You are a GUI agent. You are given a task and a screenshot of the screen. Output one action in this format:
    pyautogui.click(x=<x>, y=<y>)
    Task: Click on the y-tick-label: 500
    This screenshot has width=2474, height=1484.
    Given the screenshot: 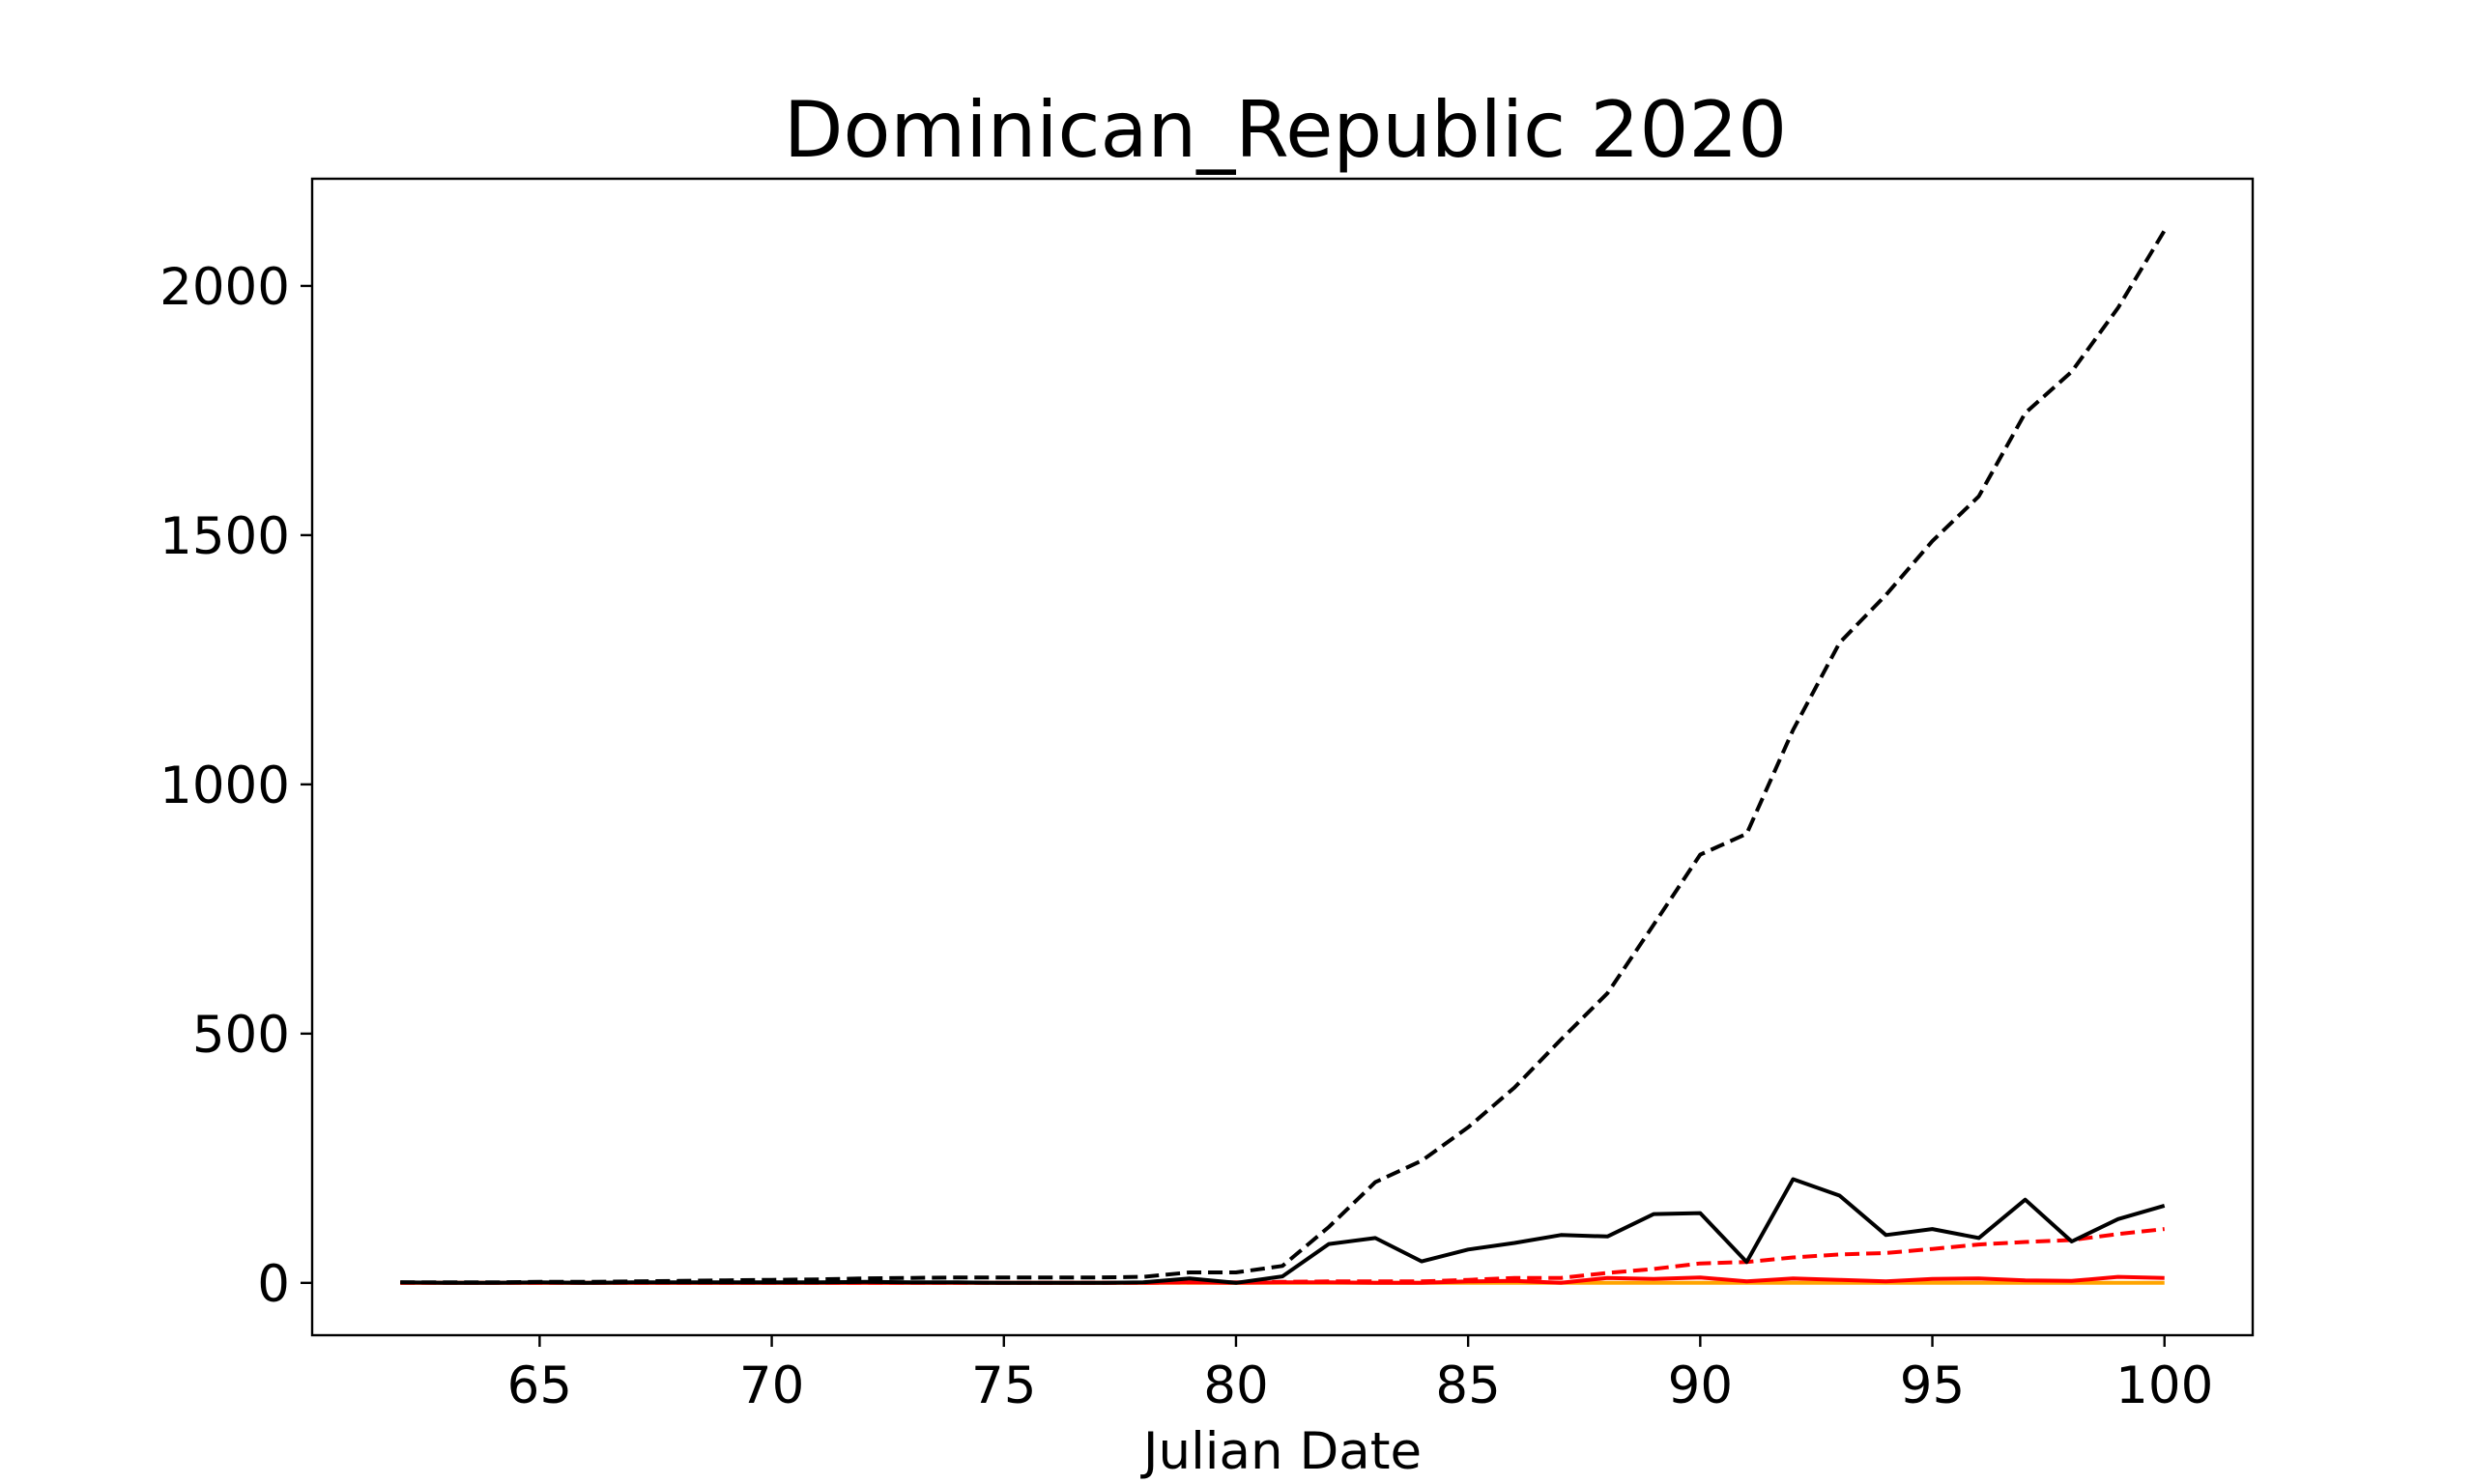 What is the action you would take?
    pyautogui.click(x=241, y=1035)
    